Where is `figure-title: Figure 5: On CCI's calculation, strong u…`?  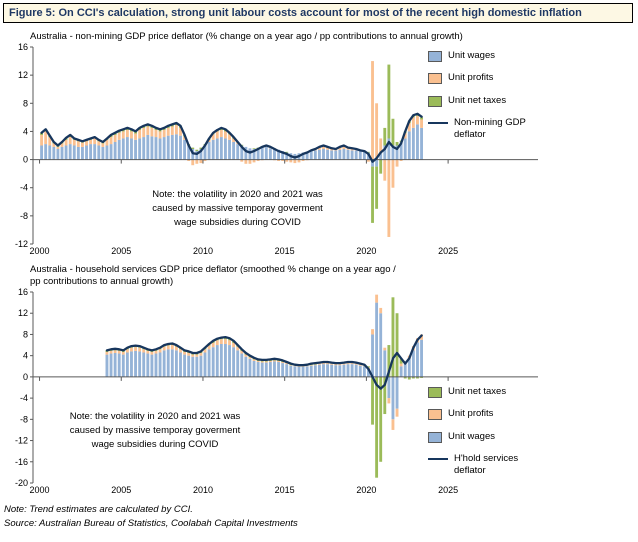 figure-title: Figure 5: On CCI's calculation, strong u… is located at coordinates (318, 13).